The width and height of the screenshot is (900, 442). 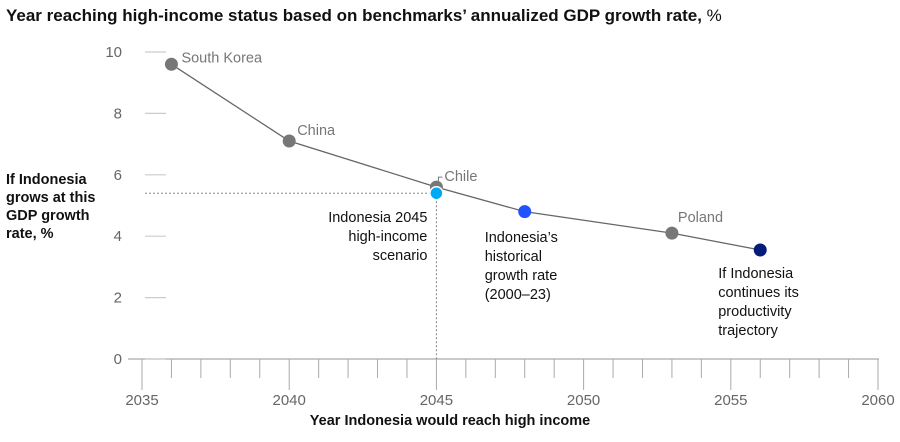 I want to click on label-chile: Chile, so click(x=460, y=177).